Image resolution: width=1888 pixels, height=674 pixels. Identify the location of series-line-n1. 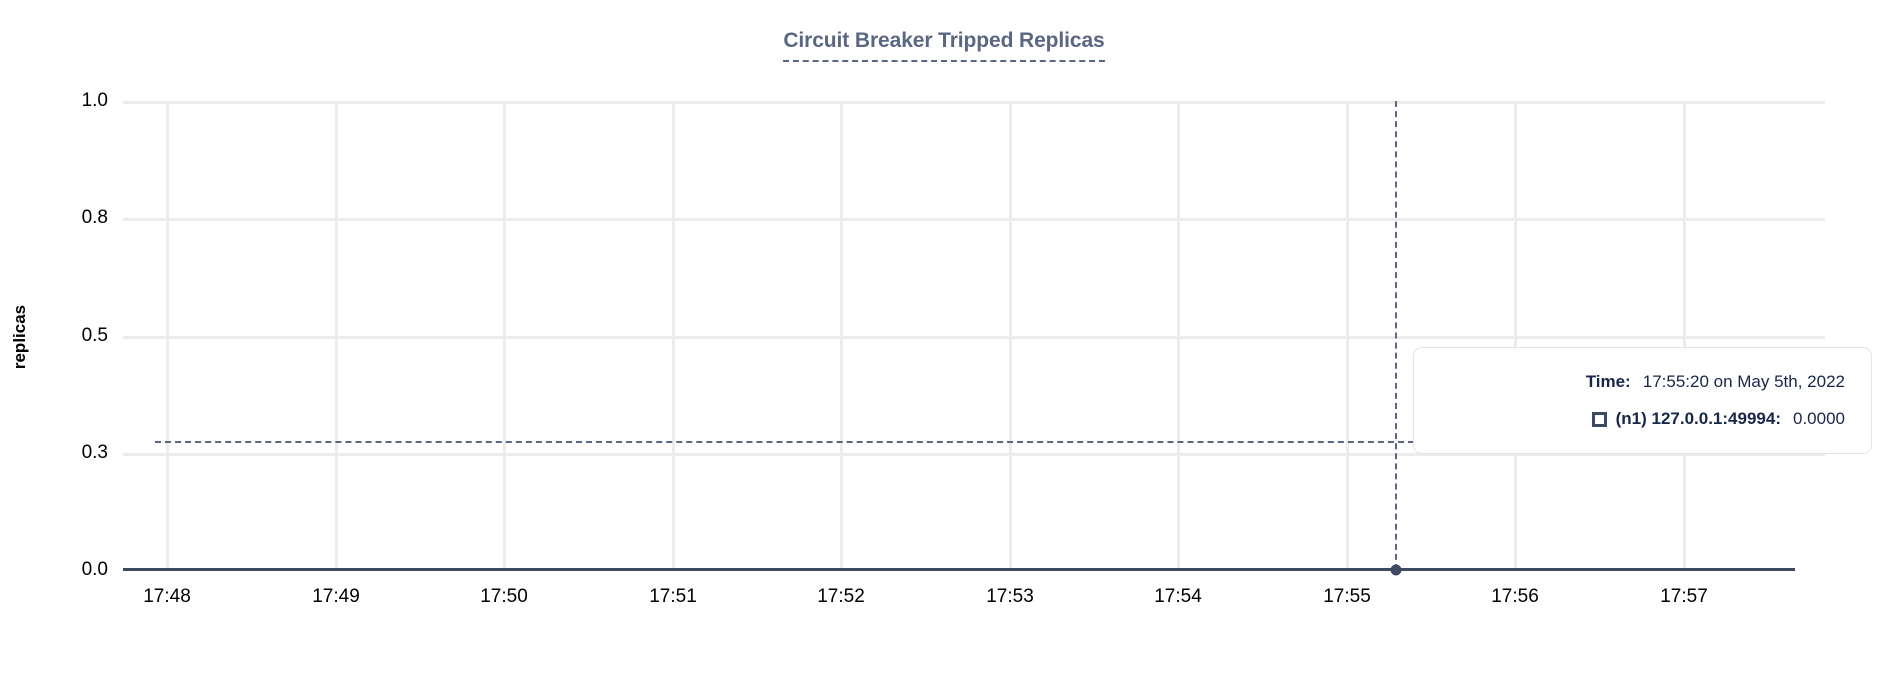
(959, 569).